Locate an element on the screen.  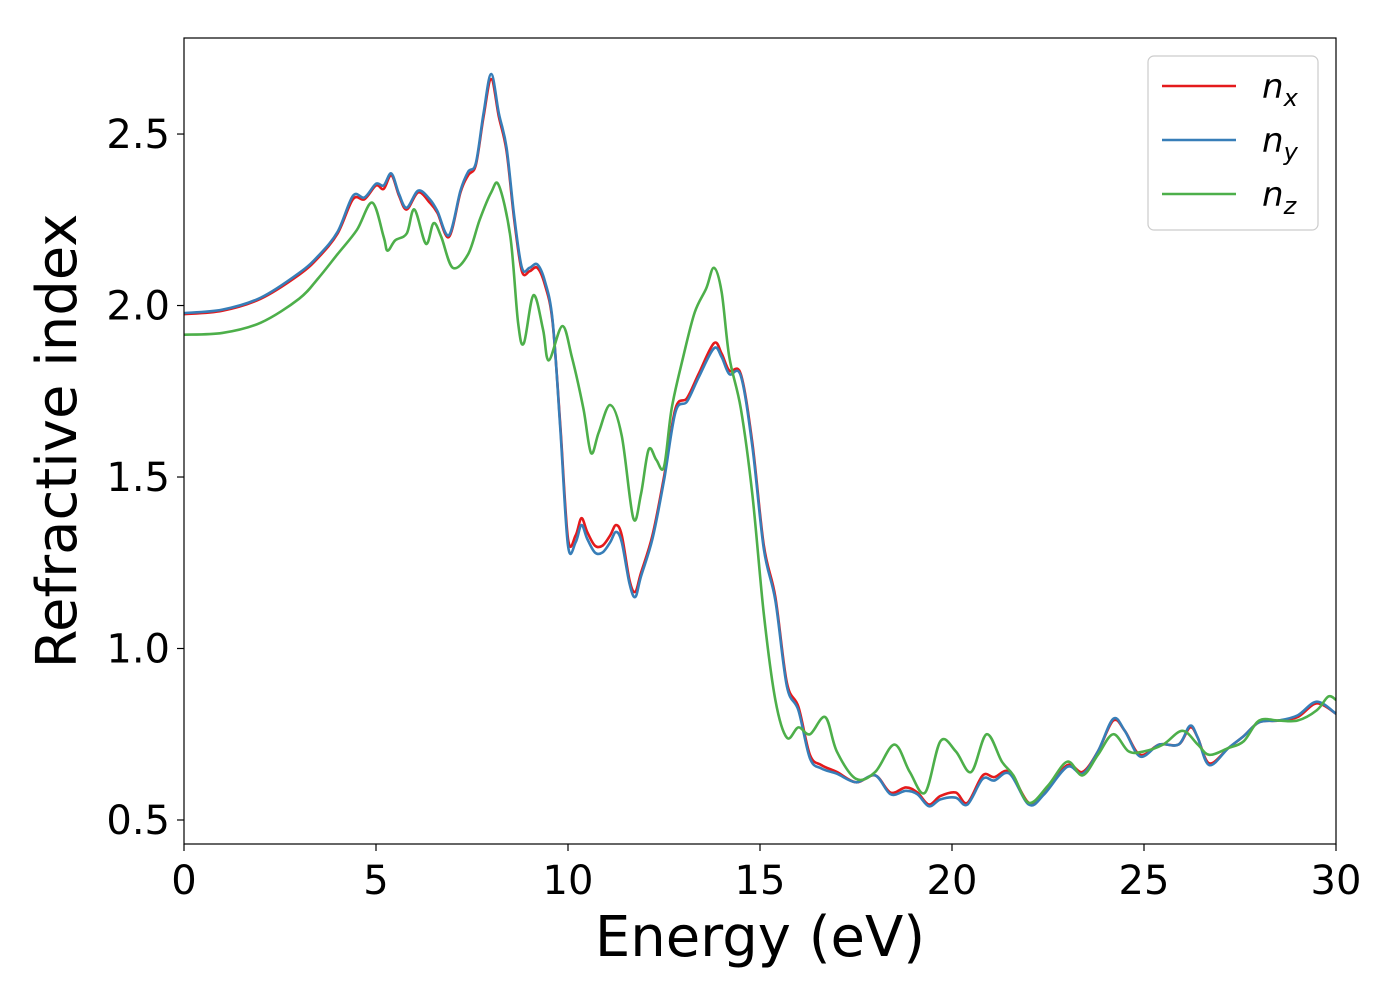
x-axis-label: Energy (eV) is located at coordinates (760, 937).